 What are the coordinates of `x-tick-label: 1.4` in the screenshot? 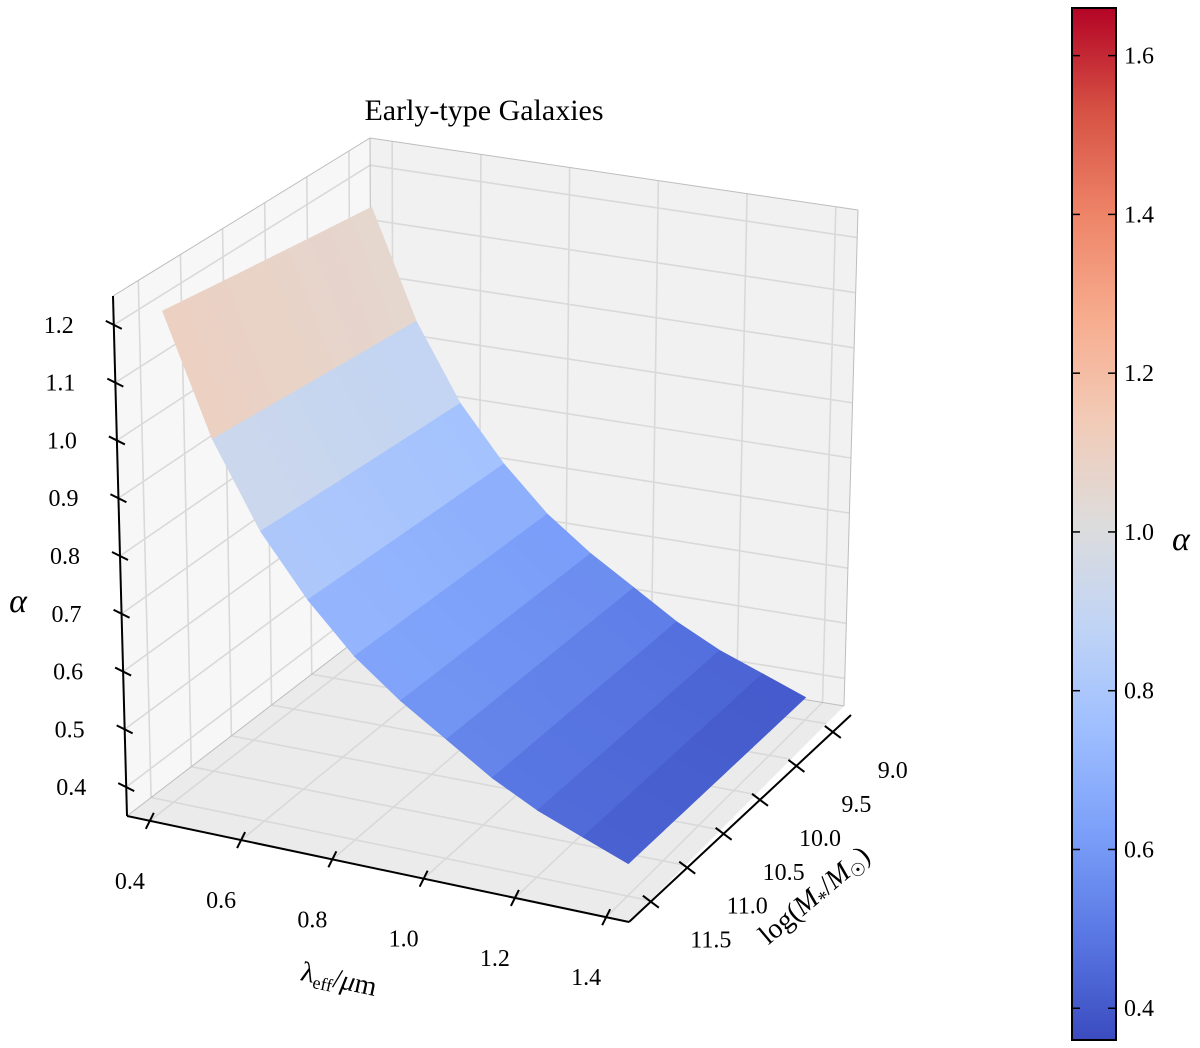 It's located at (586, 978).